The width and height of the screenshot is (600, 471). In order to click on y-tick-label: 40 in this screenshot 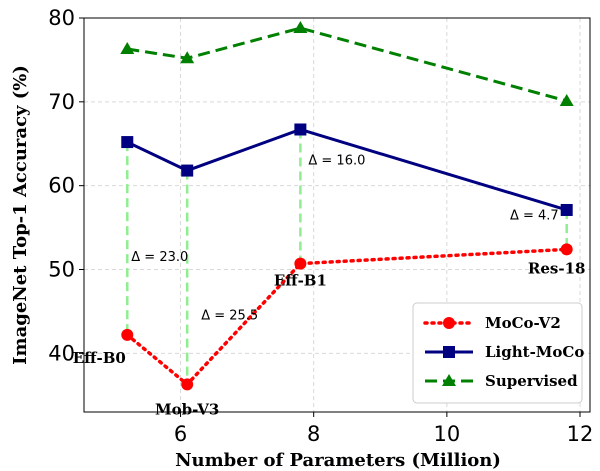, I will do `click(61, 353)`.